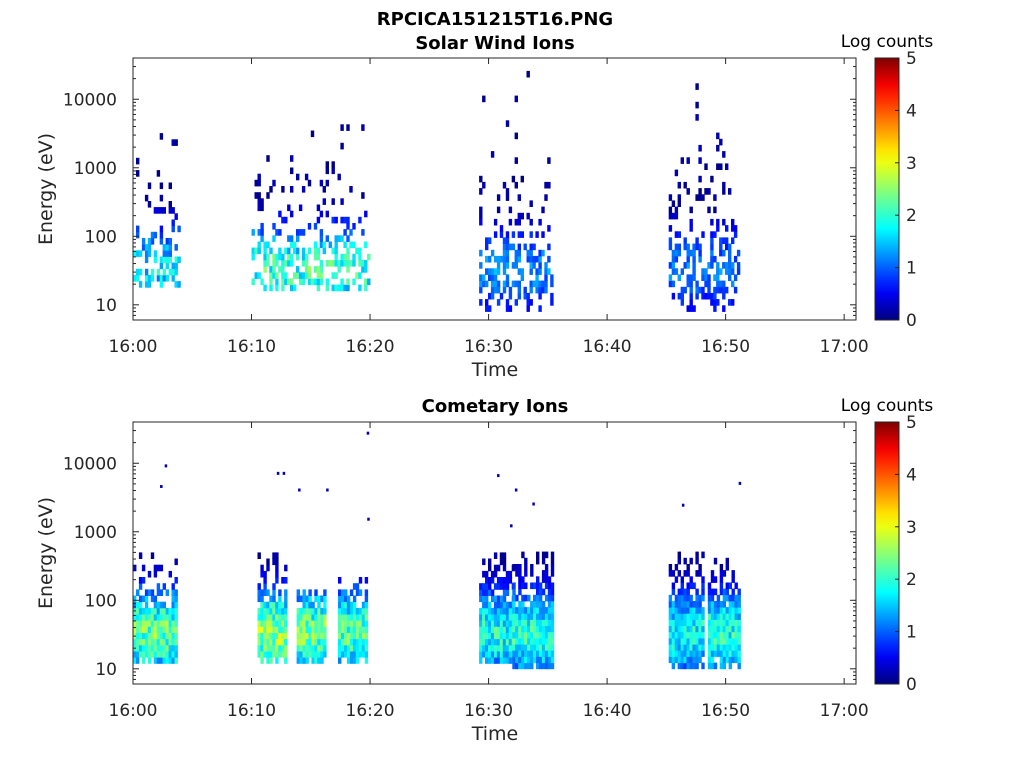 The image size is (1024, 768). What do you see at coordinates (607, 711) in the screenshot?
I see `x-tick-label: 16:40` at bounding box center [607, 711].